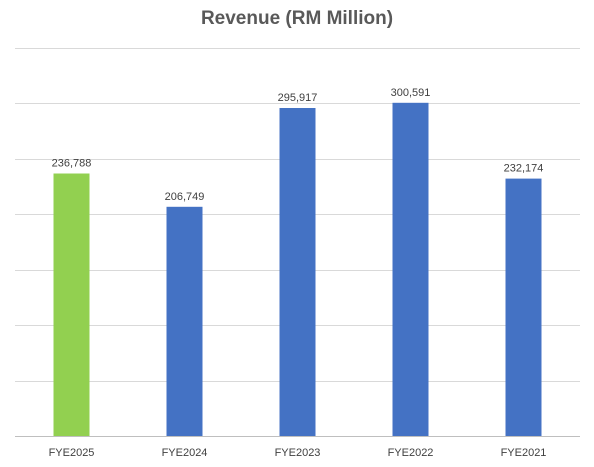 Image resolution: width=594 pixels, height=467 pixels. I want to click on x-axis: FYE2025 FYE2024 FYE2023 FYE2022 FYE2021, so click(297, 447).